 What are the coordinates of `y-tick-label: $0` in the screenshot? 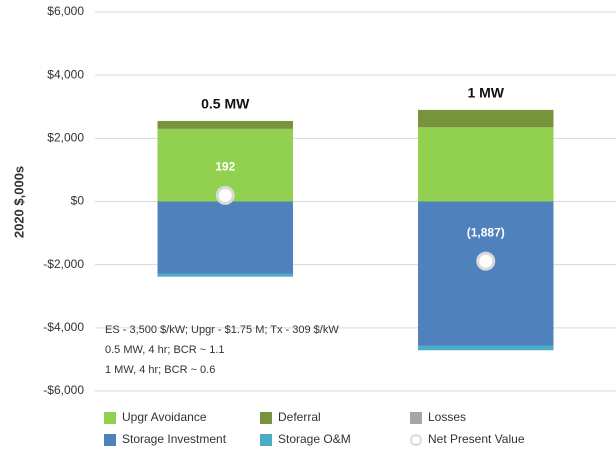 It's located at (78, 201).